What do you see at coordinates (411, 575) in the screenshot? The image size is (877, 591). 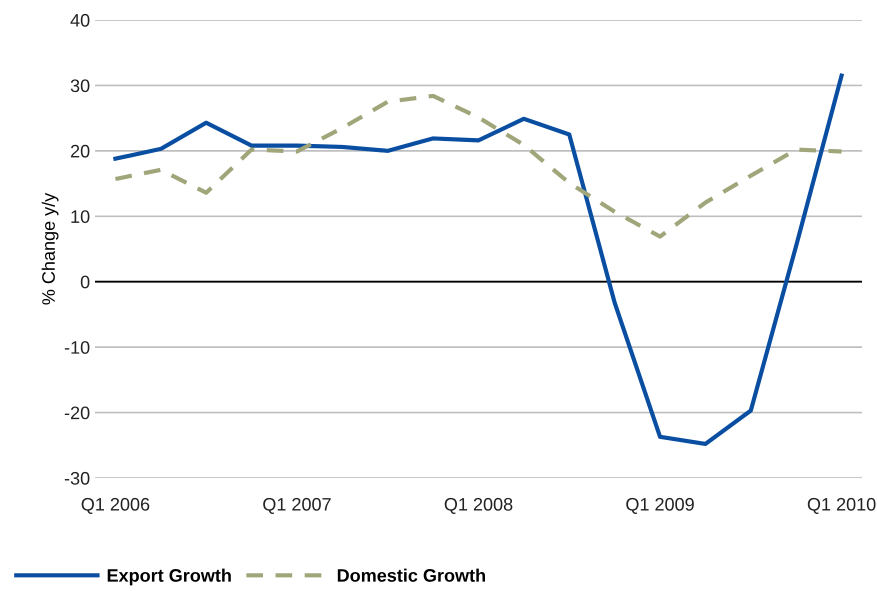 I see `legend-label: Domestic Growth` at bounding box center [411, 575].